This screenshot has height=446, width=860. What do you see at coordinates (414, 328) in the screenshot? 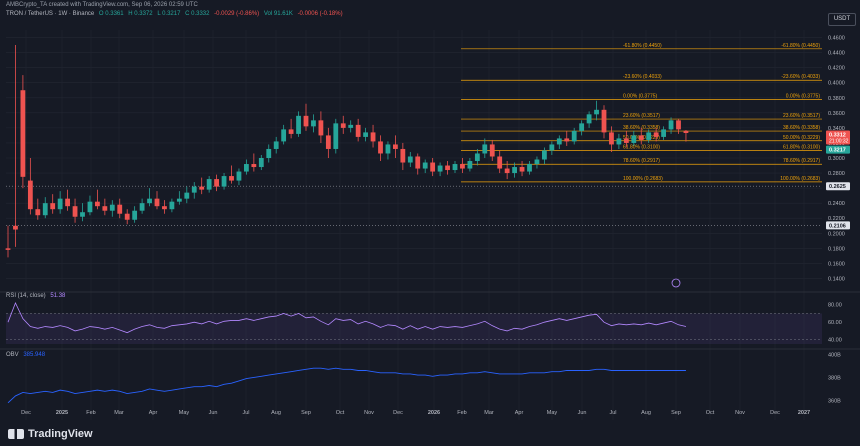
I see `rsi-band` at bounding box center [414, 328].